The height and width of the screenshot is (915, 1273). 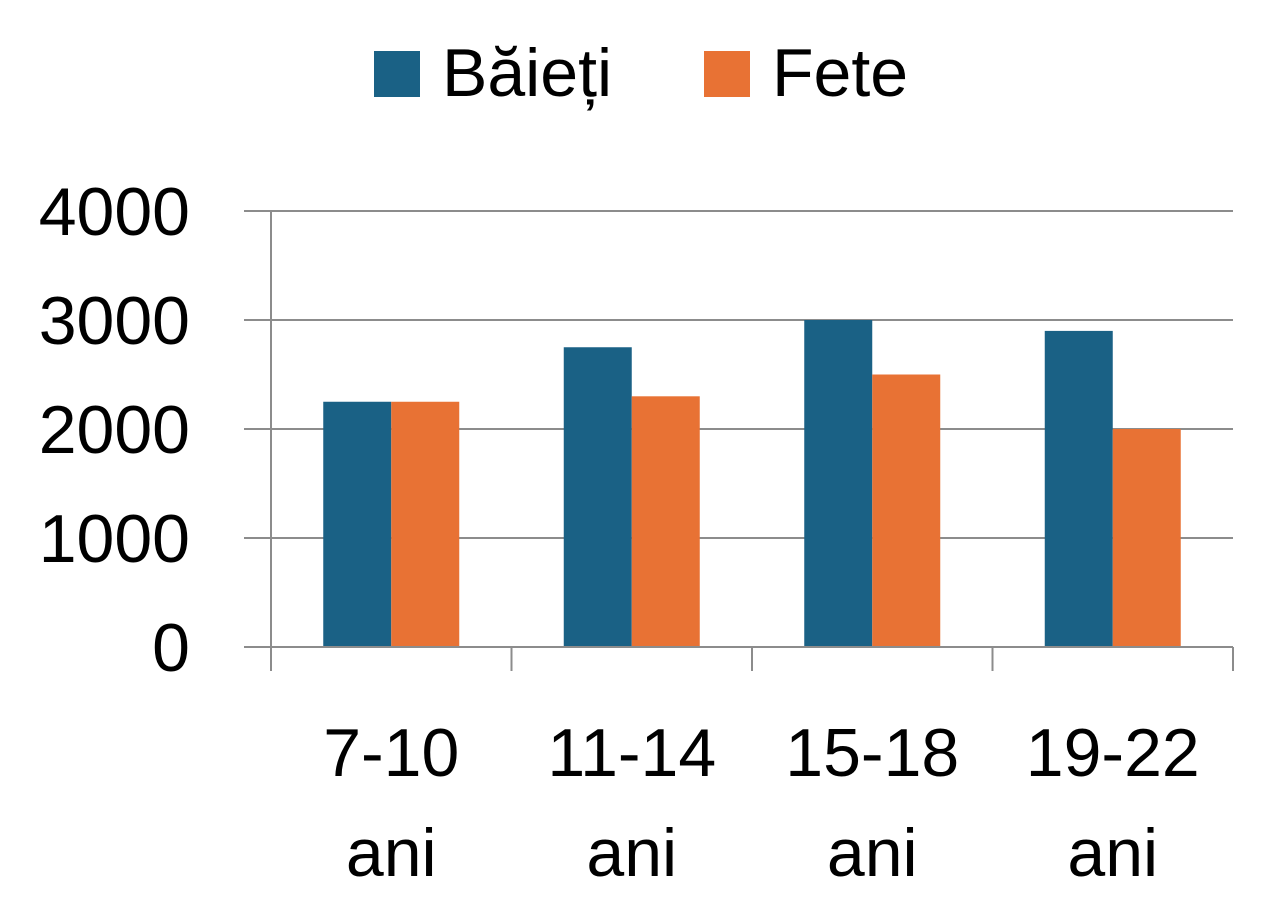 I want to click on y-tick-label: 4000, so click(x=114, y=212).